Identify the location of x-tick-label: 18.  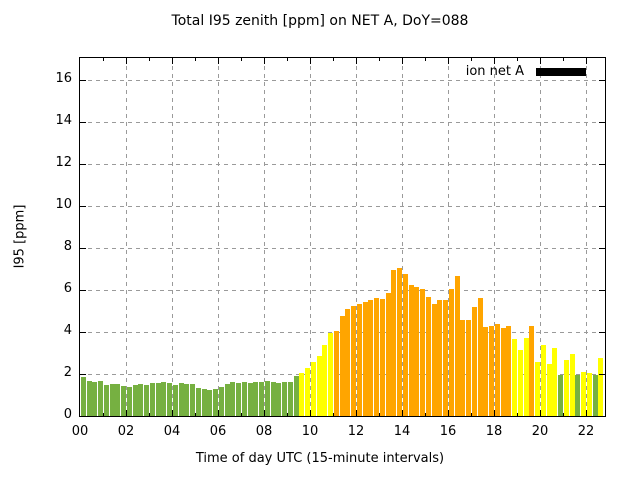
(494, 431).